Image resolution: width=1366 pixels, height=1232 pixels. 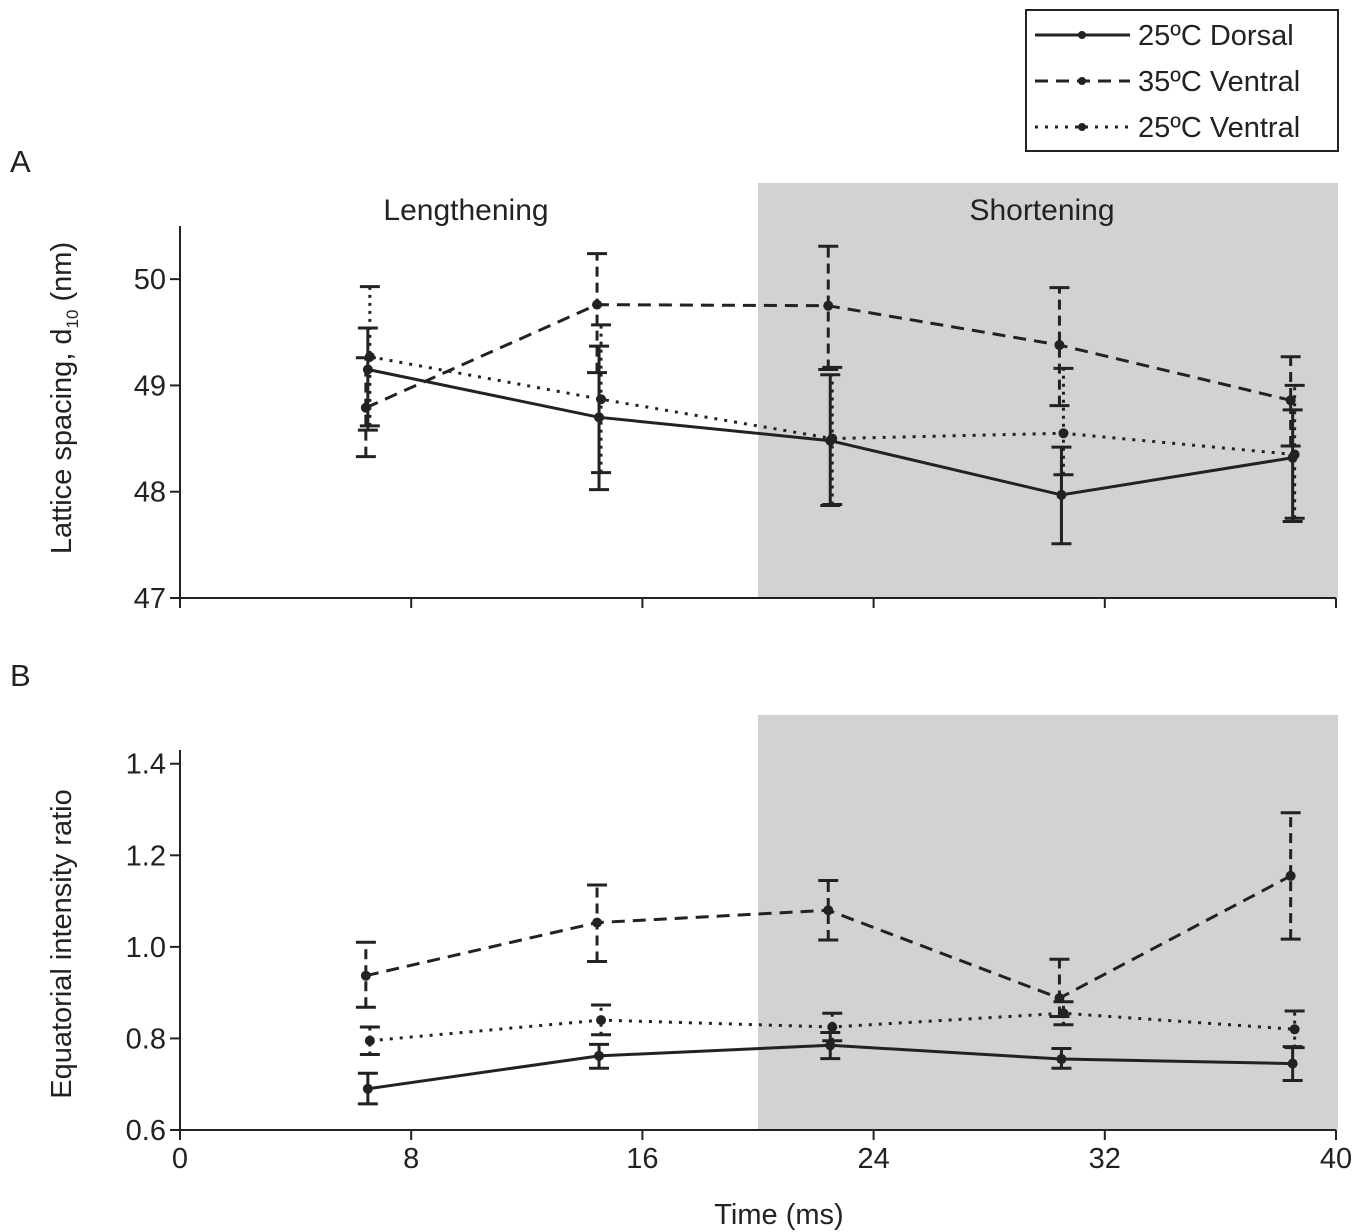 I want to click on series-line, so click(x=832, y=1027).